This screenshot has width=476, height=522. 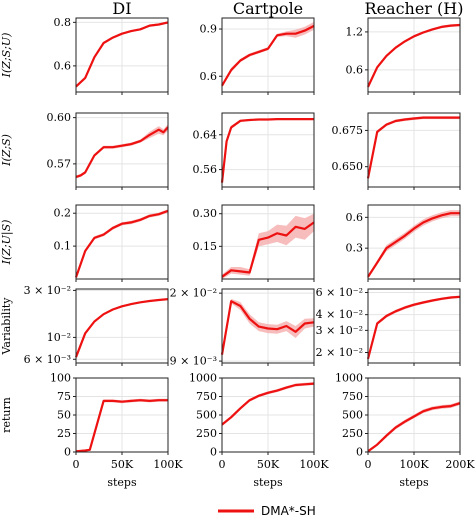 I want to click on y-tick-label: 0.1, so click(x=63, y=246).